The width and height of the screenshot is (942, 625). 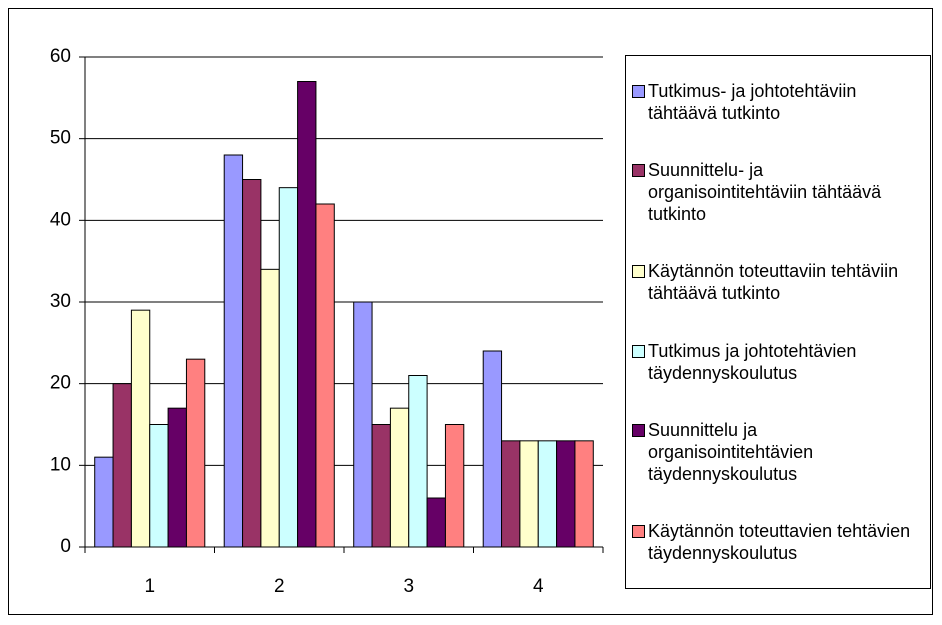 I want to click on y-tick-label: 60, so click(x=60, y=56).